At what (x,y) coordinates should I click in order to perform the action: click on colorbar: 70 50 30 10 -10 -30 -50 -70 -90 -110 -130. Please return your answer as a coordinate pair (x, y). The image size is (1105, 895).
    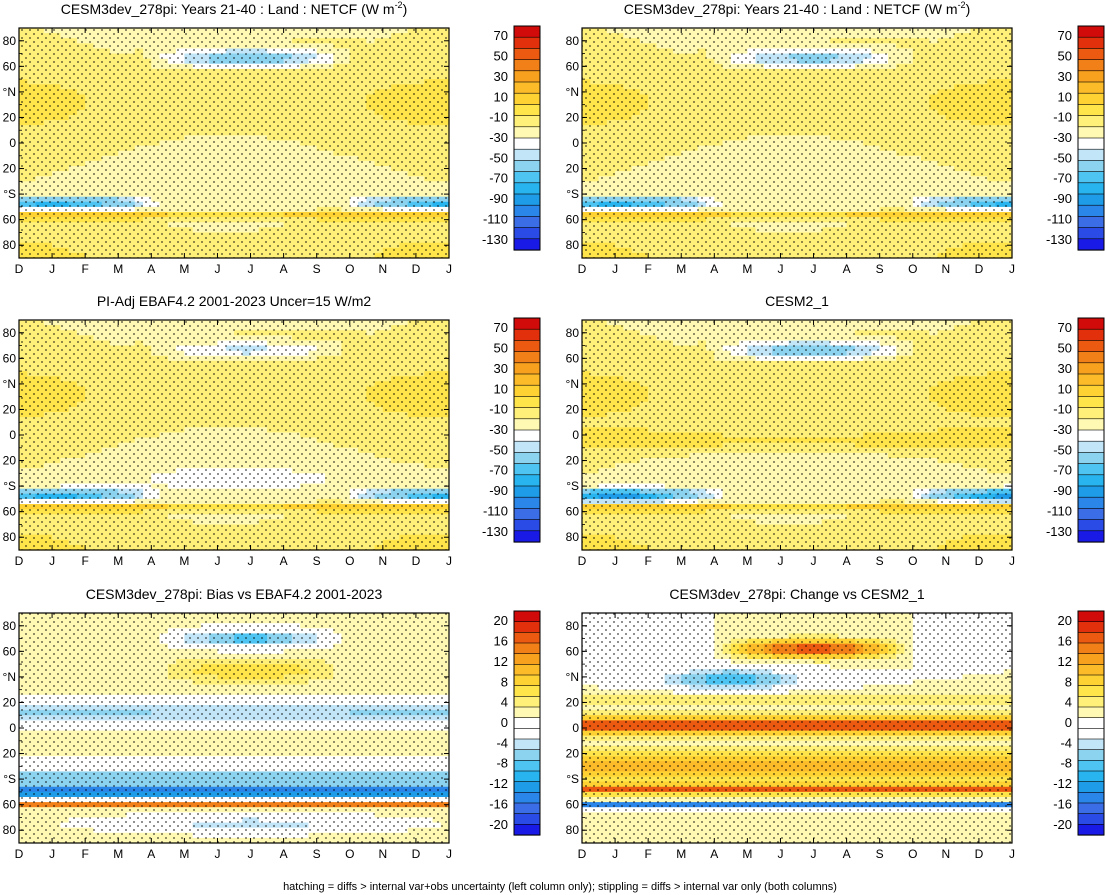
    Looking at the image, I should click on (511, 138).